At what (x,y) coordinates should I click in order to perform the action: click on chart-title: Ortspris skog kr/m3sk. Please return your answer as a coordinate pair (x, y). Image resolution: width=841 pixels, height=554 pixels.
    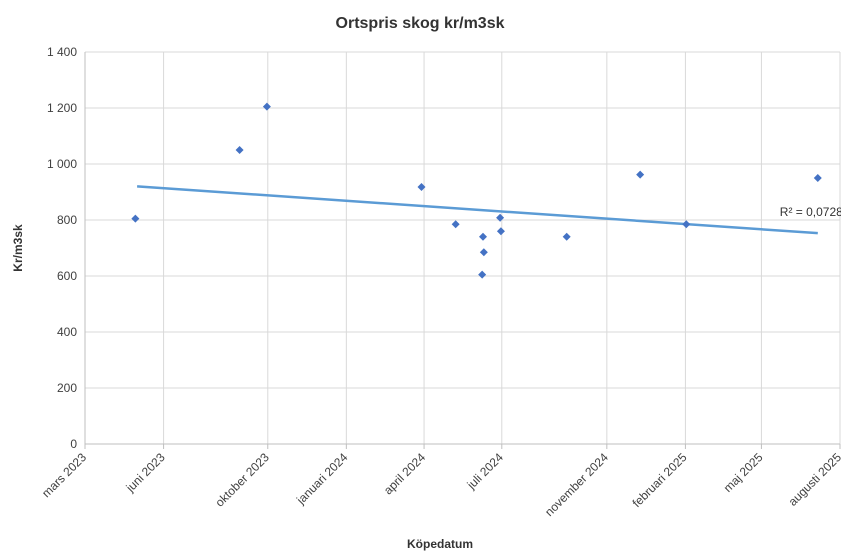
    Looking at the image, I should click on (420, 23).